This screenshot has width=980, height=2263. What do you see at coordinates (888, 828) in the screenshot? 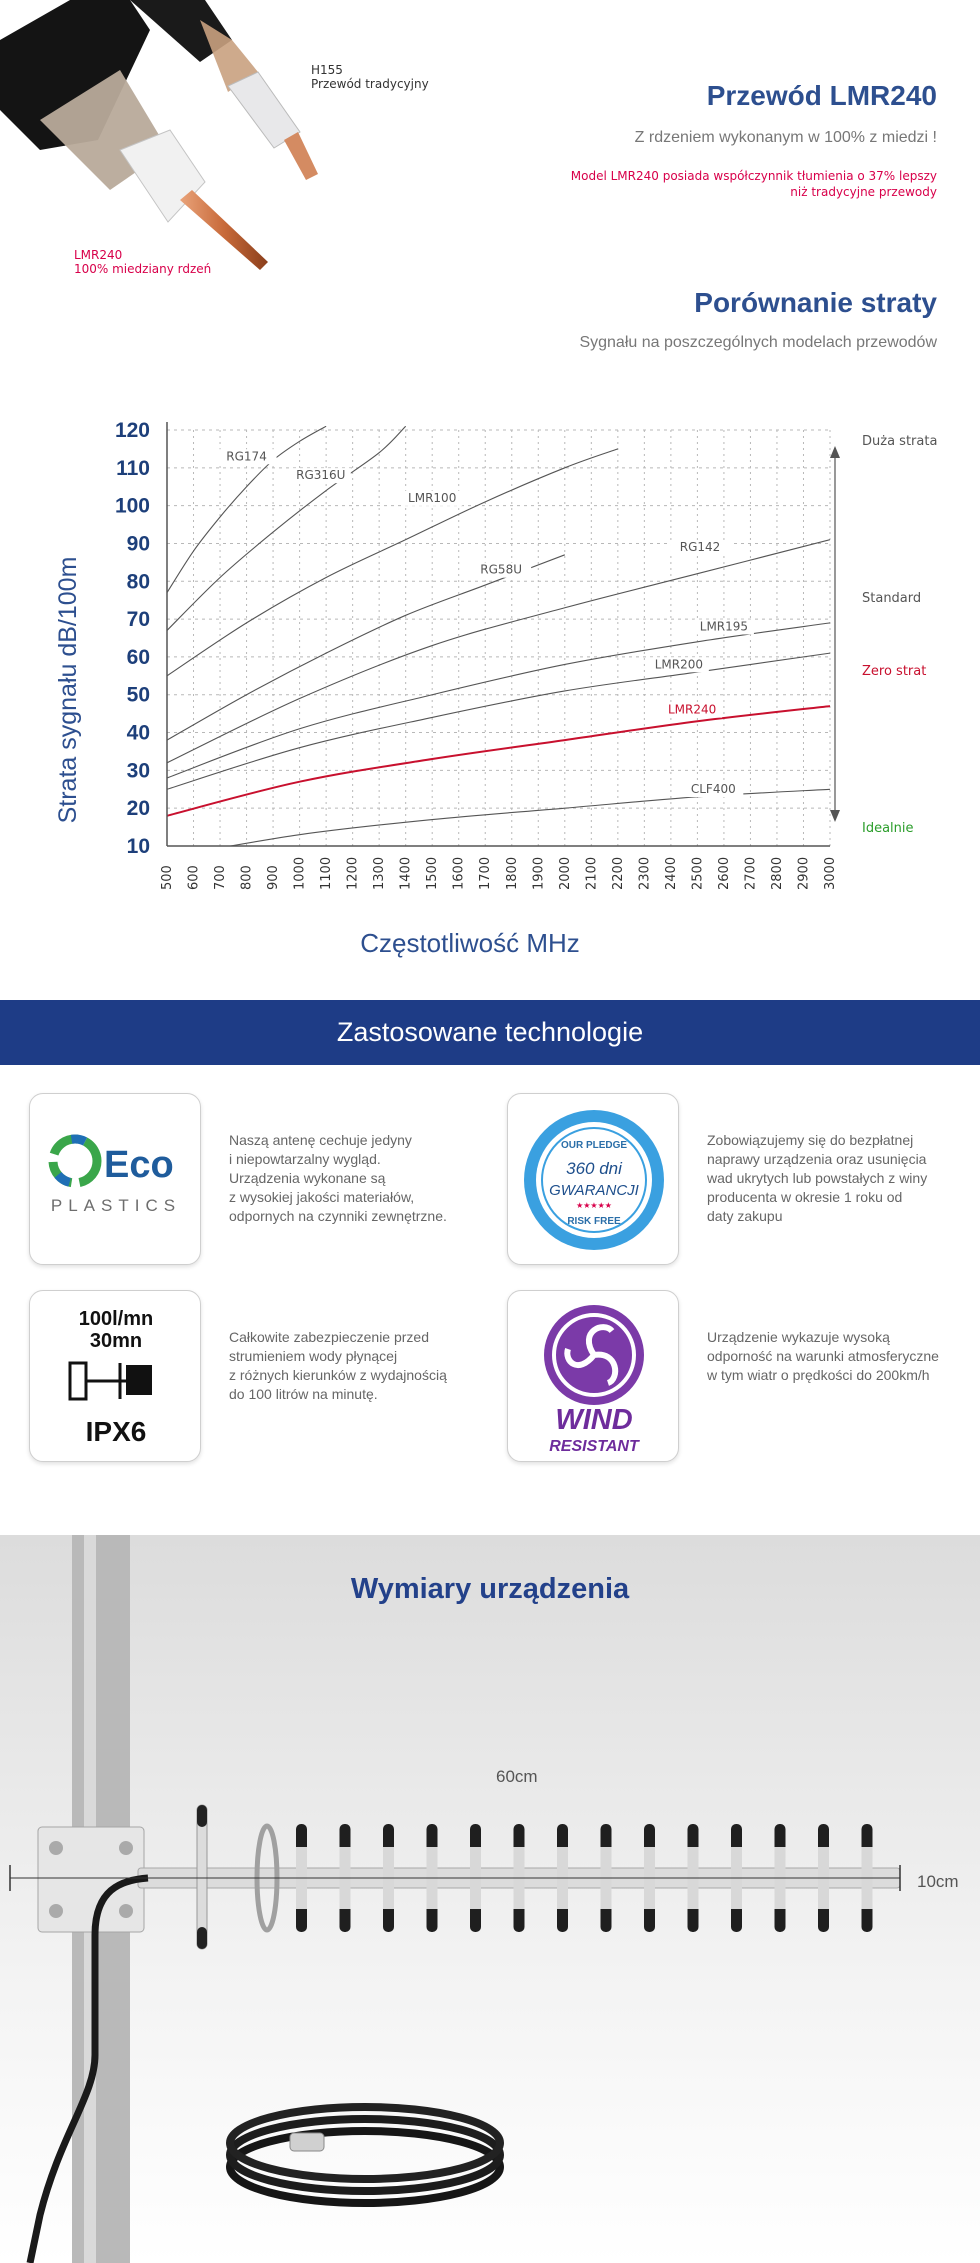
I see `annotation-3: Idealnie` at bounding box center [888, 828].